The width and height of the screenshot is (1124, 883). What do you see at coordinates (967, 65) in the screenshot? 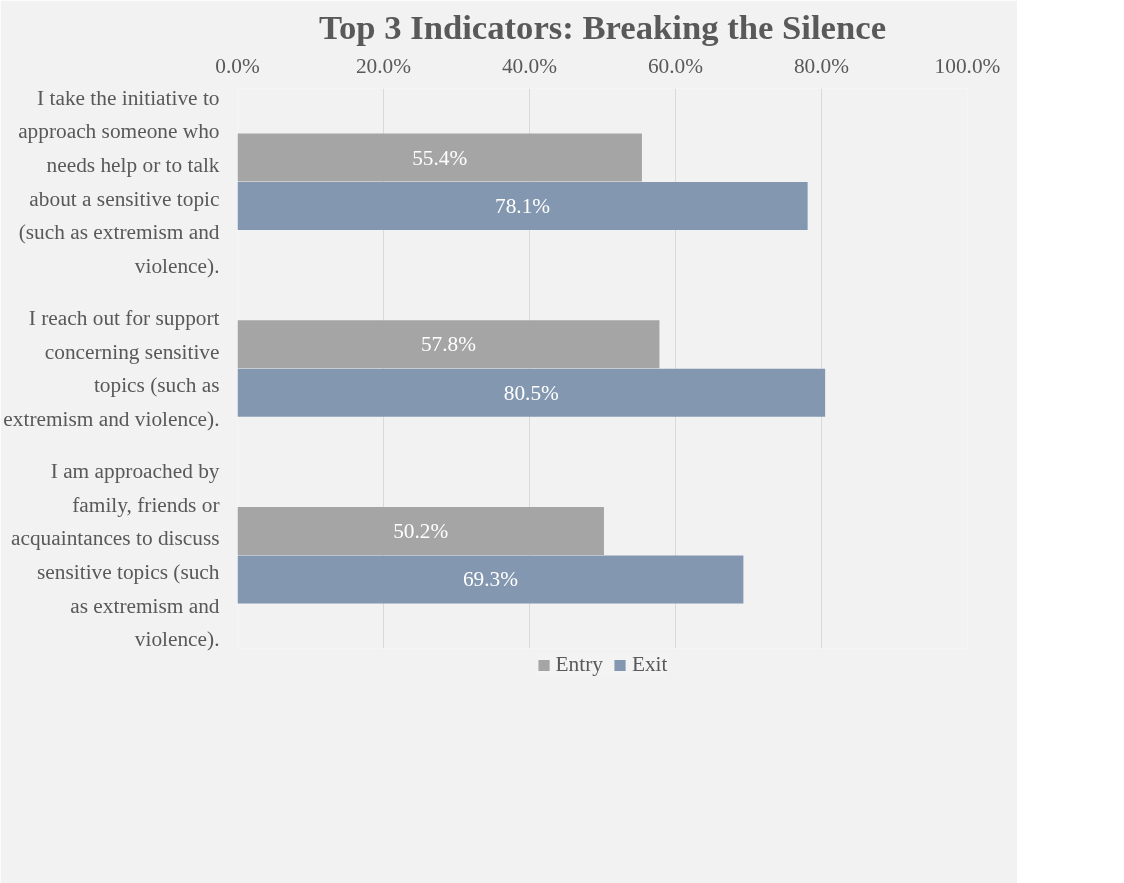
I see `x-tick-label: 100.0%` at bounding box center [967, 65].